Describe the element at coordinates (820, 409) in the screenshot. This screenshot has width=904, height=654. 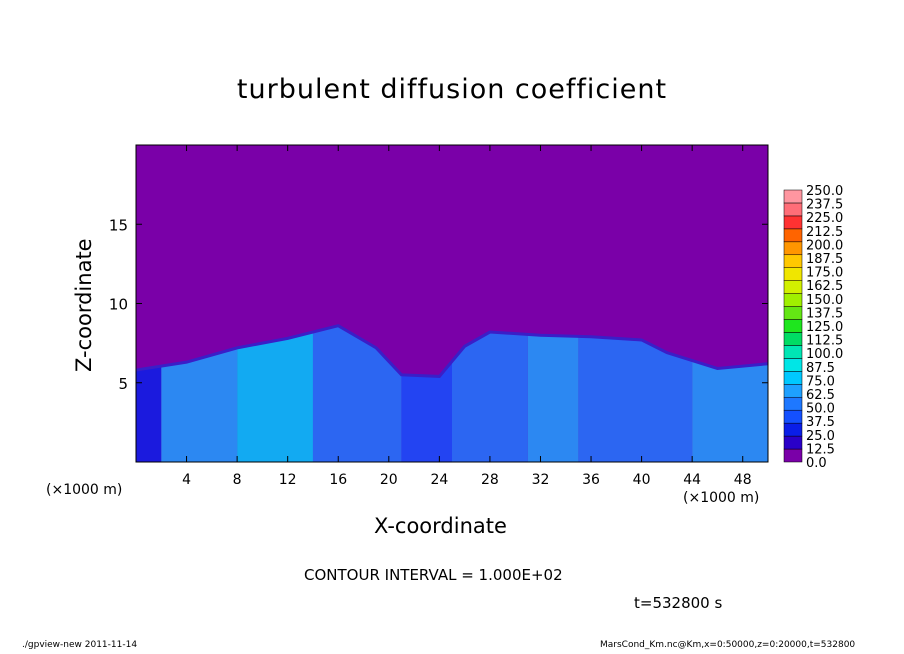
I see `colorbar-label: 50.0` at that location.